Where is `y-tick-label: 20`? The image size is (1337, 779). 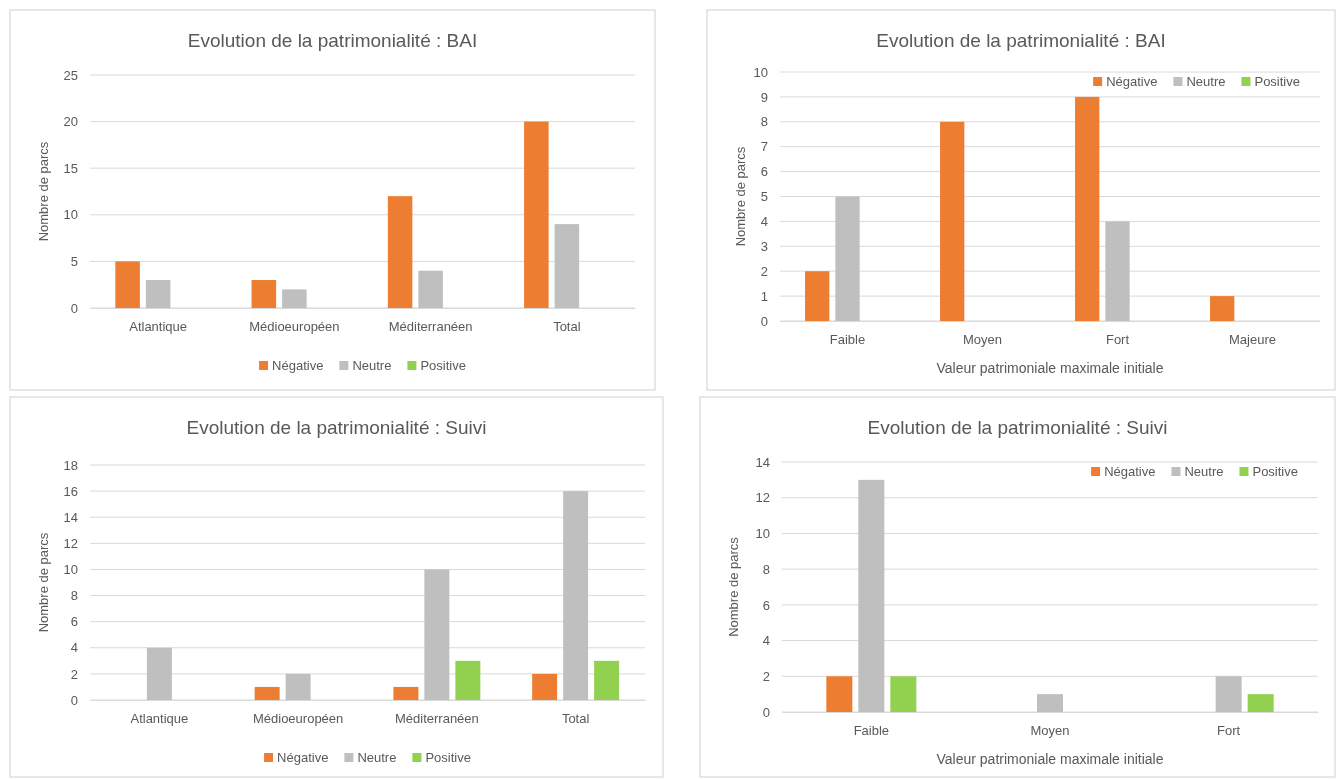
y-tick-label: 20 is located at coordinates (70, 122).